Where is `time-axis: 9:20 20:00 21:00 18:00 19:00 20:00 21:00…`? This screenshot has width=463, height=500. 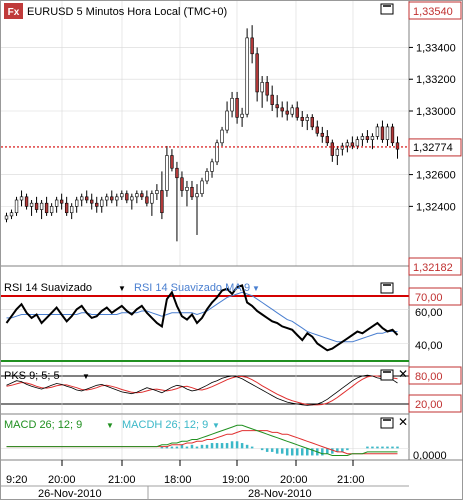 time-axis: 9:20 20:00 21:00 18:00 19:00 20:00 21:00… is located at coordinates (205, 480).